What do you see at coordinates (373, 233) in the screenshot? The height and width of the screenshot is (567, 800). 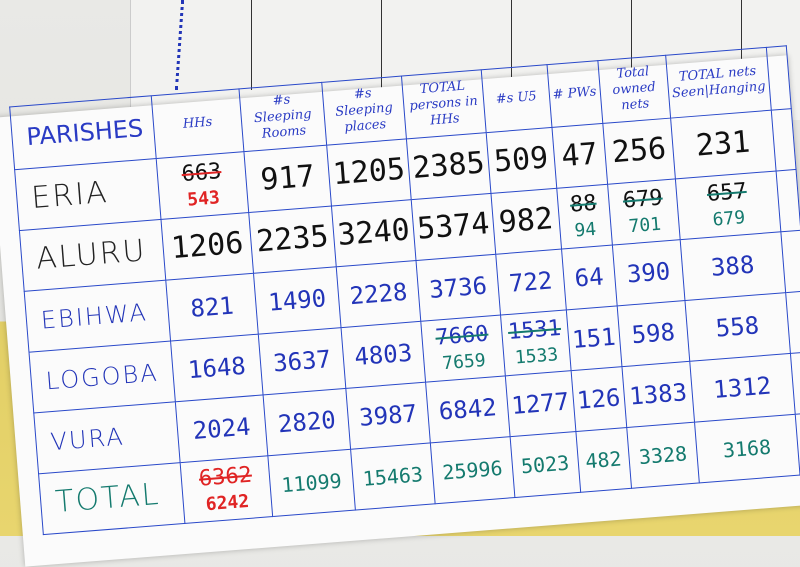 I see `table-cell: 3240` at bounding box center [373, 233].